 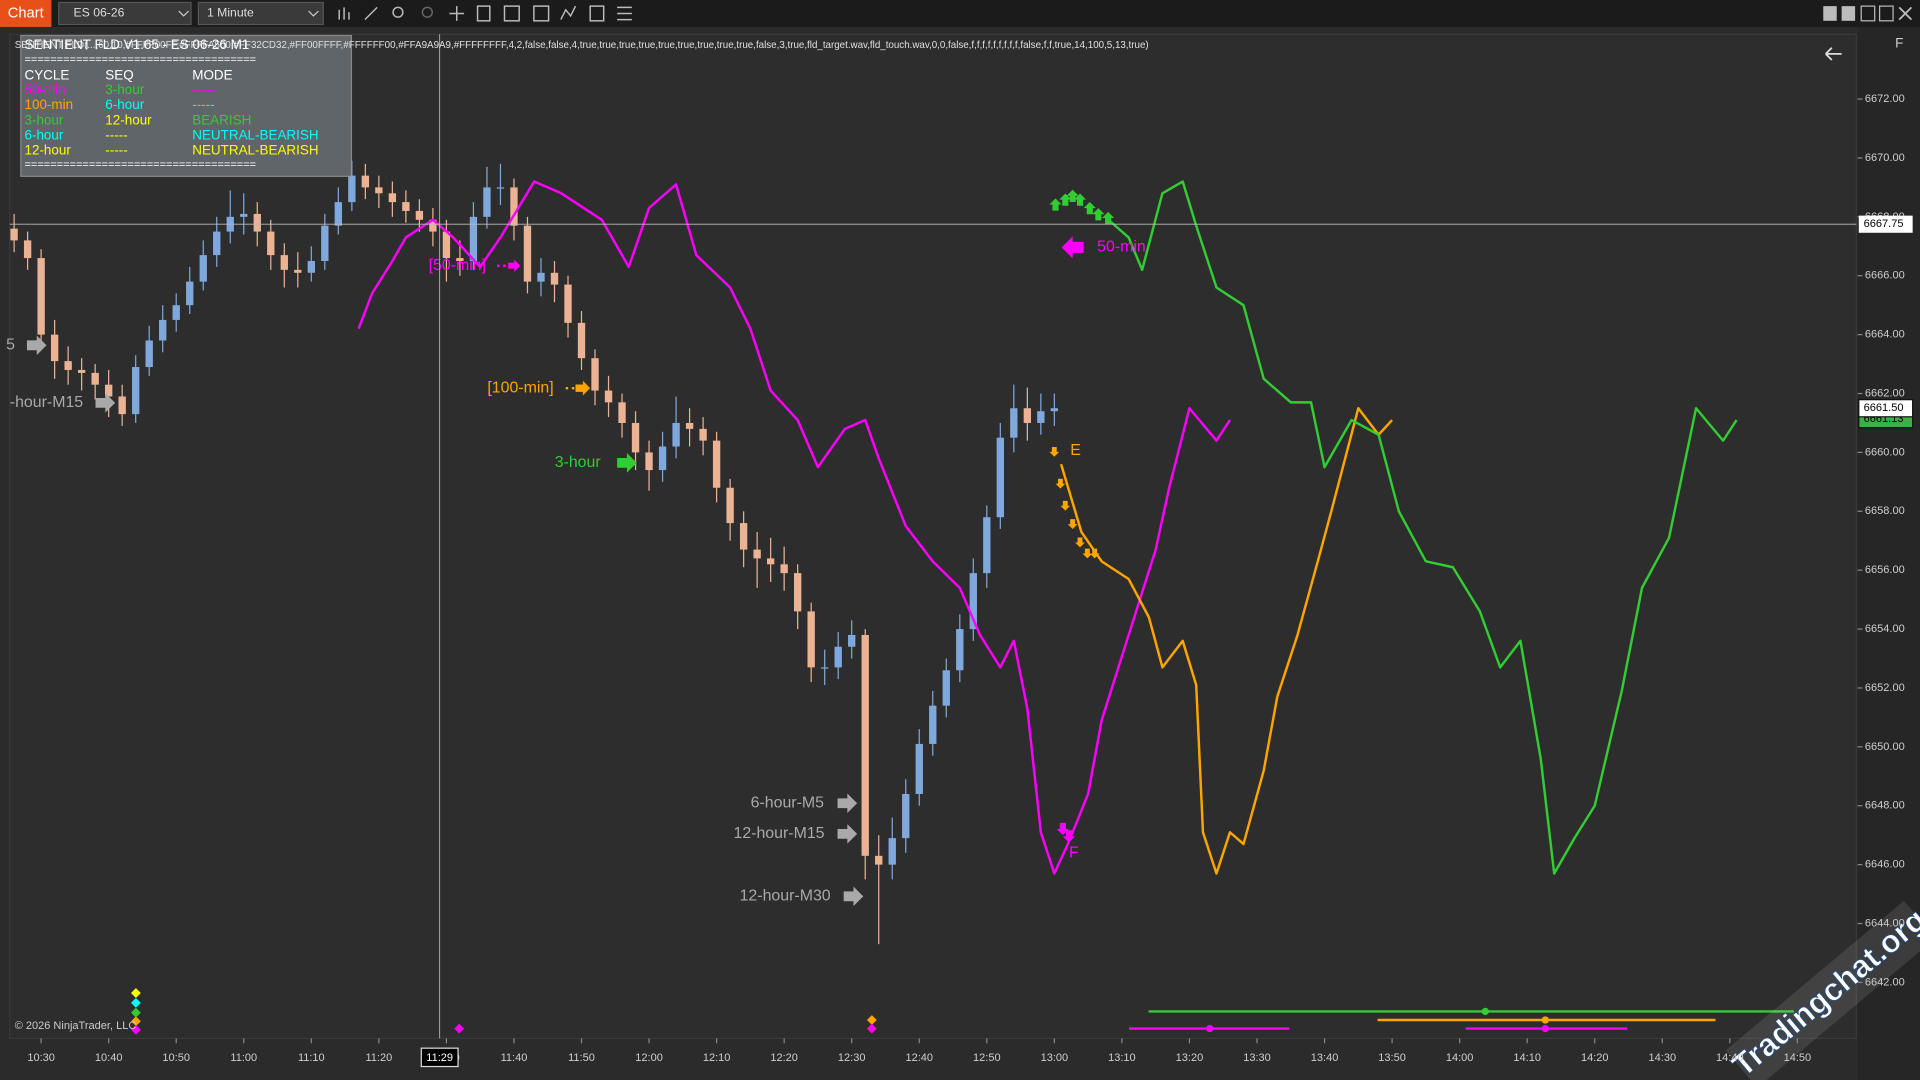 I want to click on toolbar-icons, so click(x=485, y=13).